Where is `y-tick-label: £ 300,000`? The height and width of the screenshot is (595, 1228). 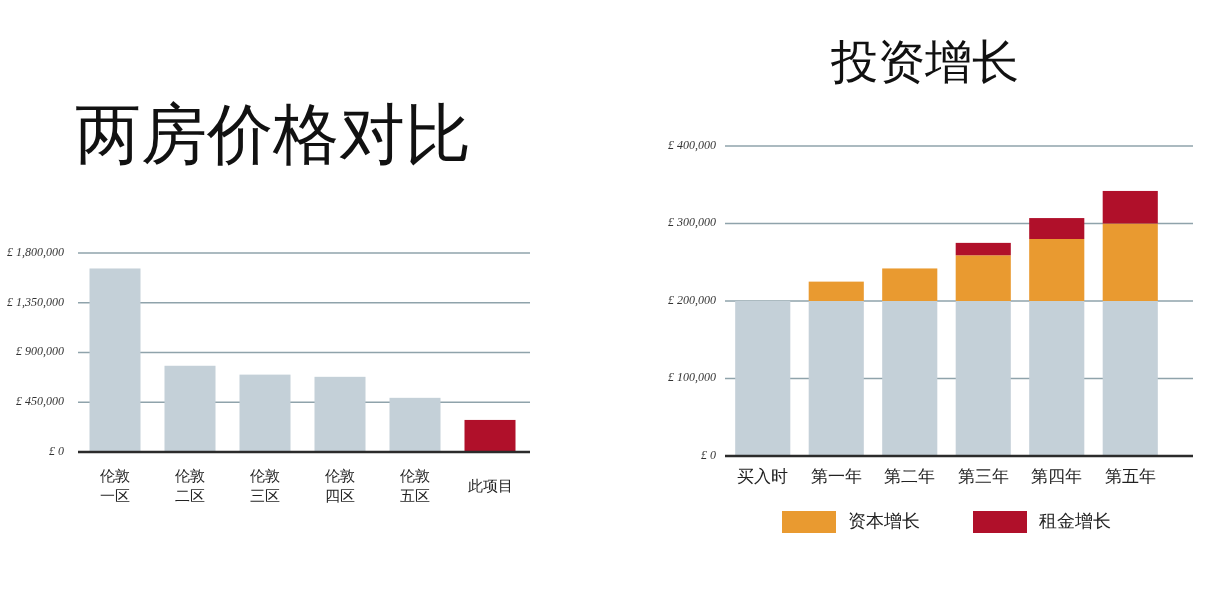 y-tick-label: £ 300,000 is located at coordinates (692, 222).